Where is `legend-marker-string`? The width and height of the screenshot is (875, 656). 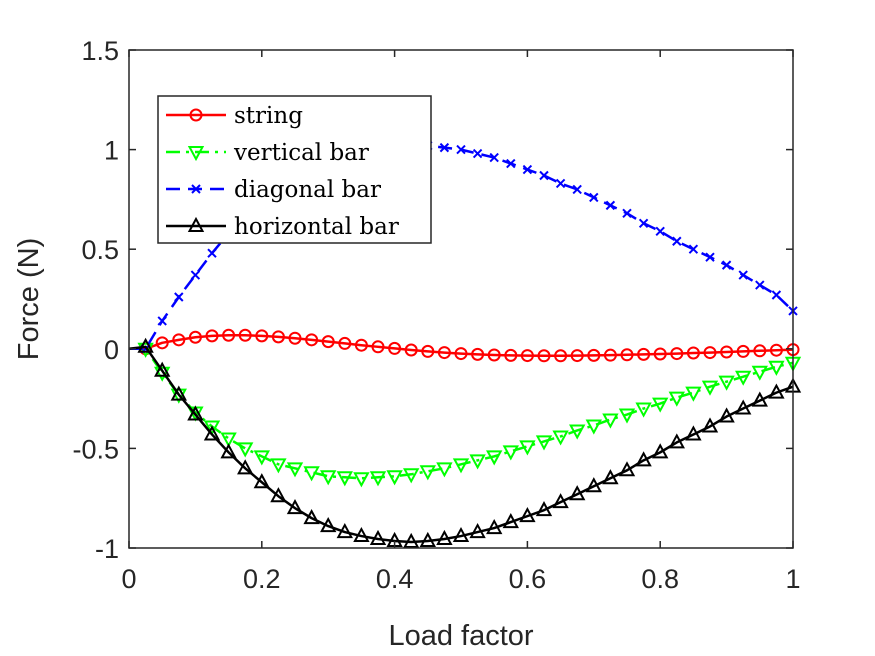
legend-marker-string is located at coordinates (196, 115).